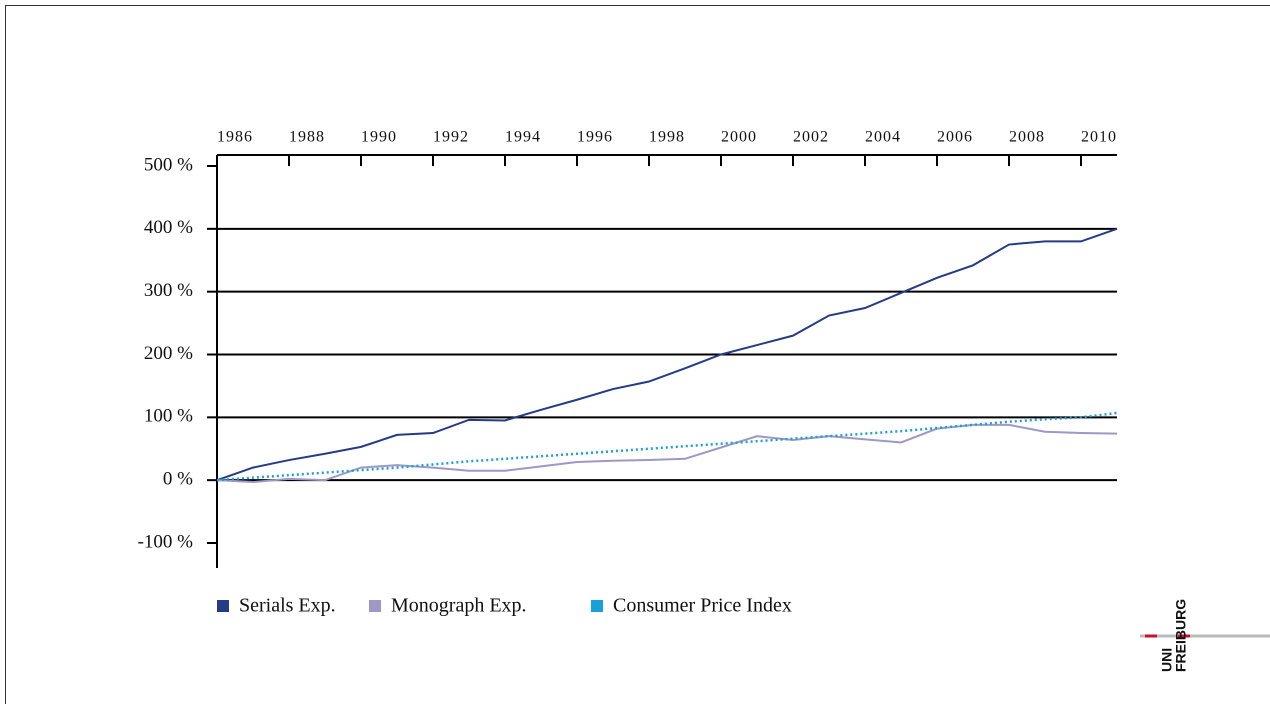 The width and height of the screenshot is (1270, 704). I want to click on x-tick-label: 1990, so click(379, 137).